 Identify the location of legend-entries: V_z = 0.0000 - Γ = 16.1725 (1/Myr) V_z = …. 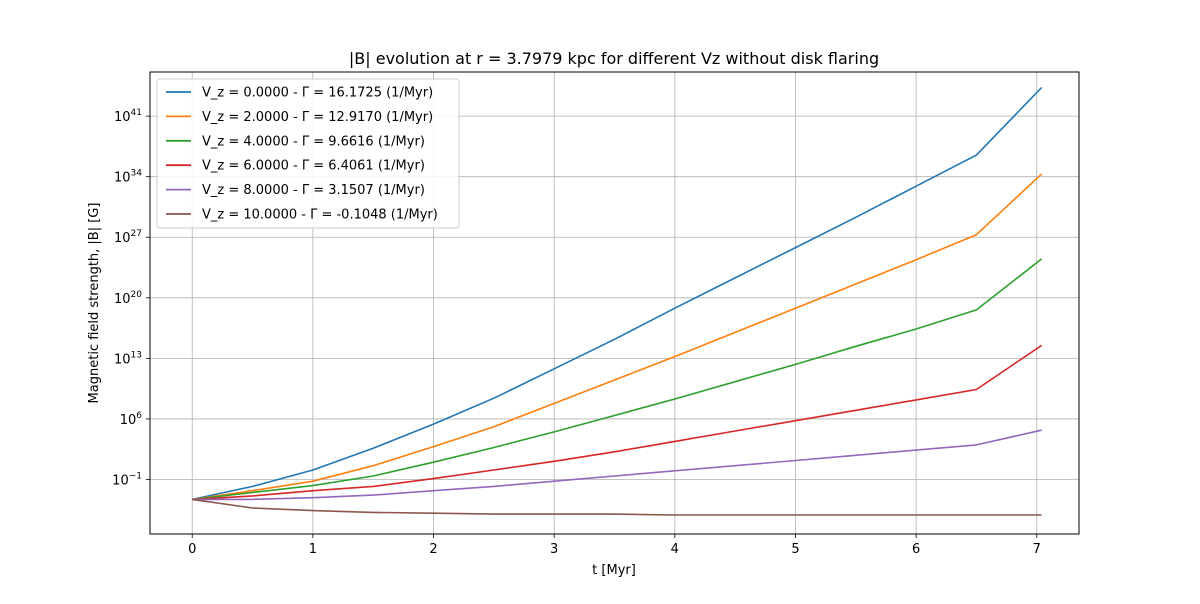
(302, 154).